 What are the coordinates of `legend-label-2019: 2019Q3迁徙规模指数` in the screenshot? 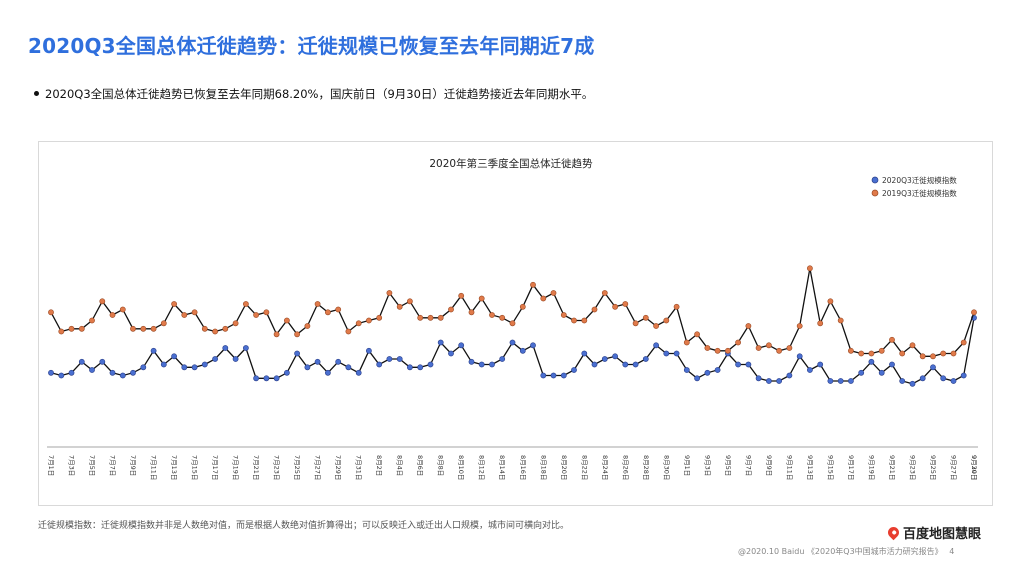 It's located at (919, 193).